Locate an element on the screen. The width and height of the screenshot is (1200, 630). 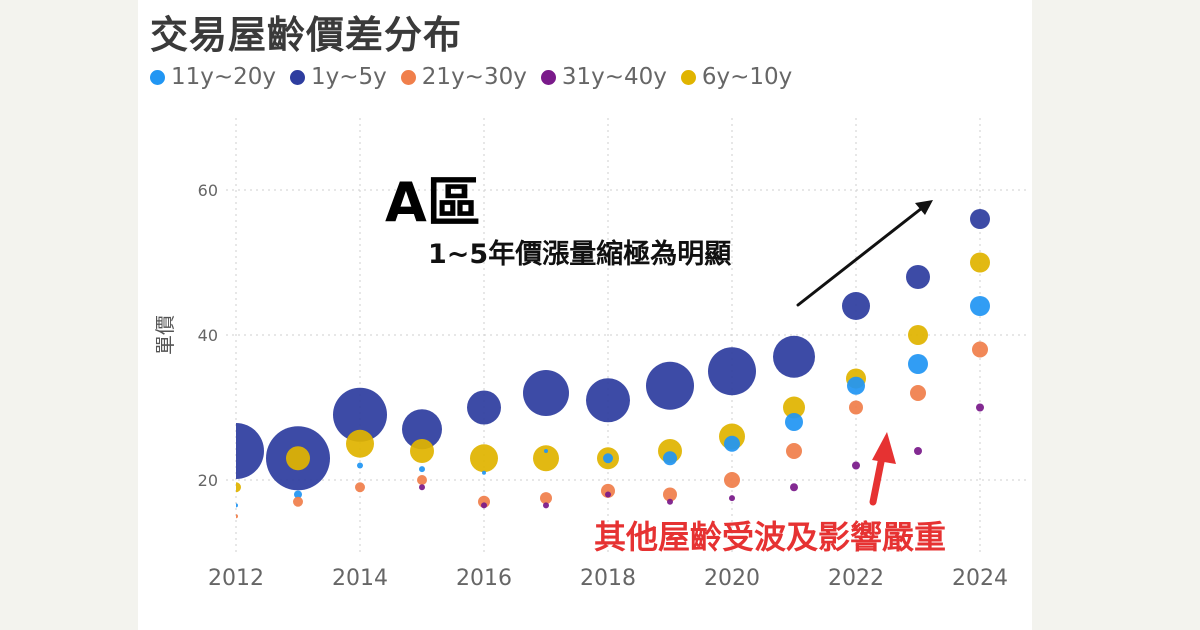
x-tick-label: 2016 is located at coordinates (484, 578).